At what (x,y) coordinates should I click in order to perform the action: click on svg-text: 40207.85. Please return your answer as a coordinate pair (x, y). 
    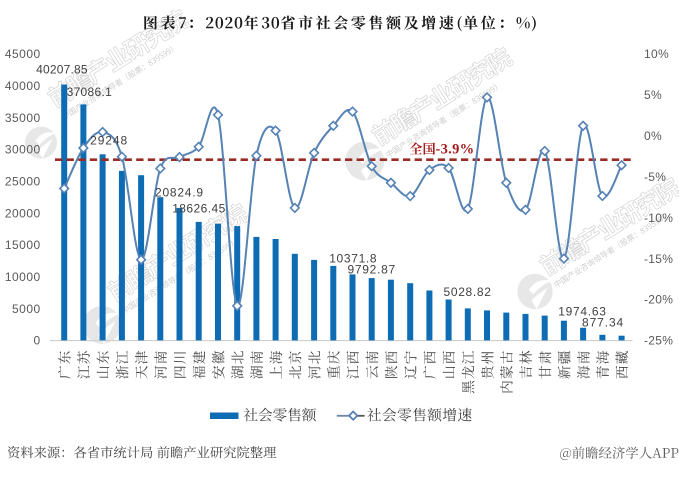
    Looking at the image, I should click on (62, 69).